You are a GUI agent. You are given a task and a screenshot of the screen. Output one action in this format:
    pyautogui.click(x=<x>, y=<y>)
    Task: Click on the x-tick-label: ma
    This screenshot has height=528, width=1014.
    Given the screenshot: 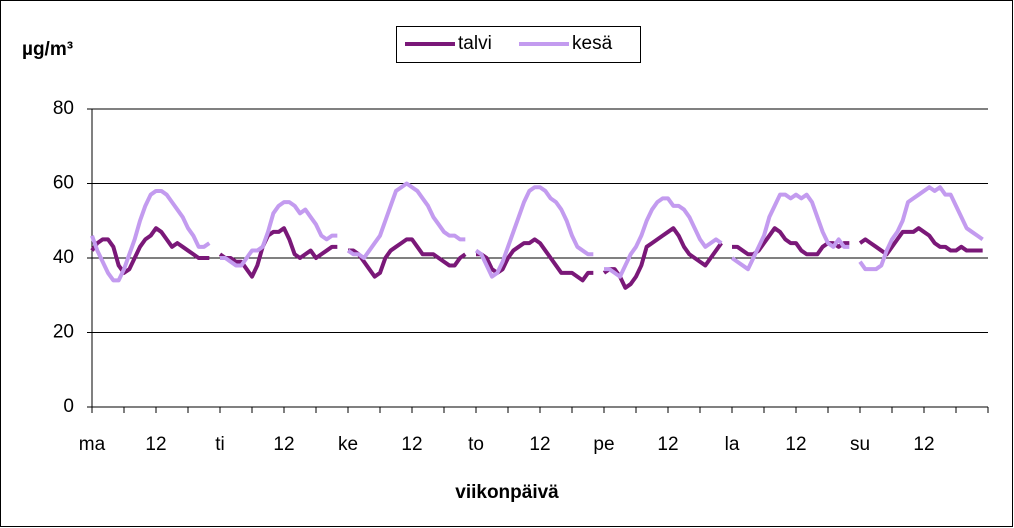 What is the action you would take?
    pyautogui.click(x=92, y=444)
    